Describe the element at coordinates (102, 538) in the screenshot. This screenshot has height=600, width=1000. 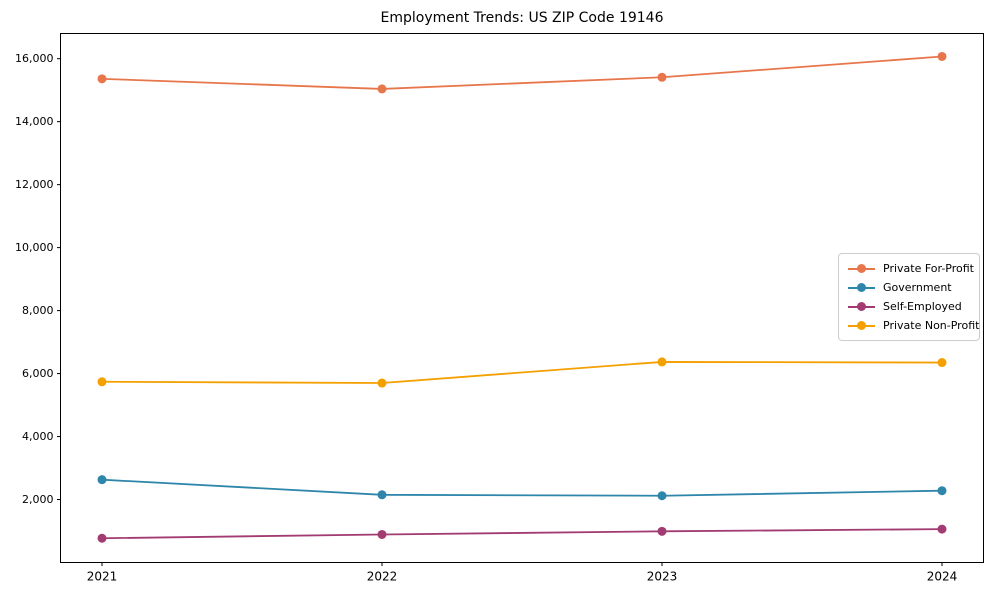
I see `data-point-self-employed-2021` at that location.